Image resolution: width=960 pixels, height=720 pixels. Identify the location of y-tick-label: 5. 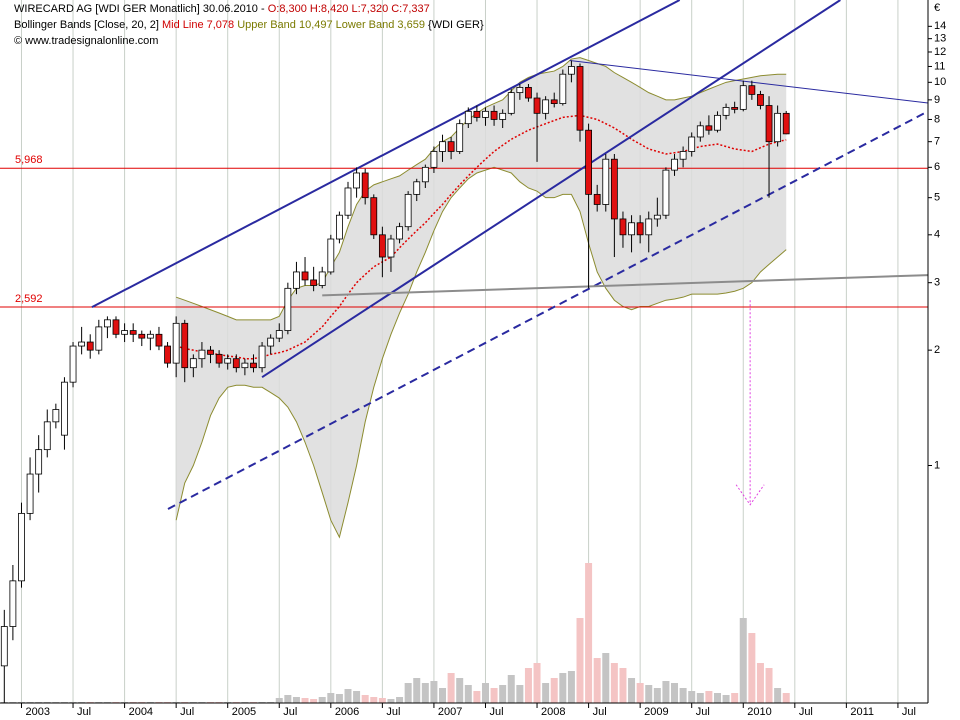
(937, 198).